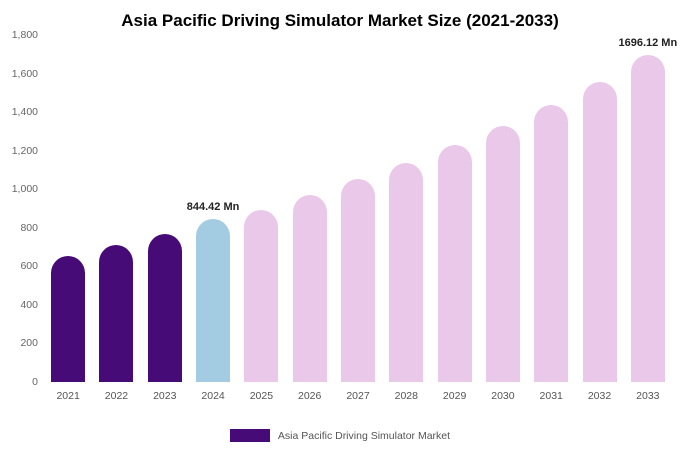  Describe the element at coordinates (261, 396) in the screenshot. I see `x-tick-label: 2025` at that location.